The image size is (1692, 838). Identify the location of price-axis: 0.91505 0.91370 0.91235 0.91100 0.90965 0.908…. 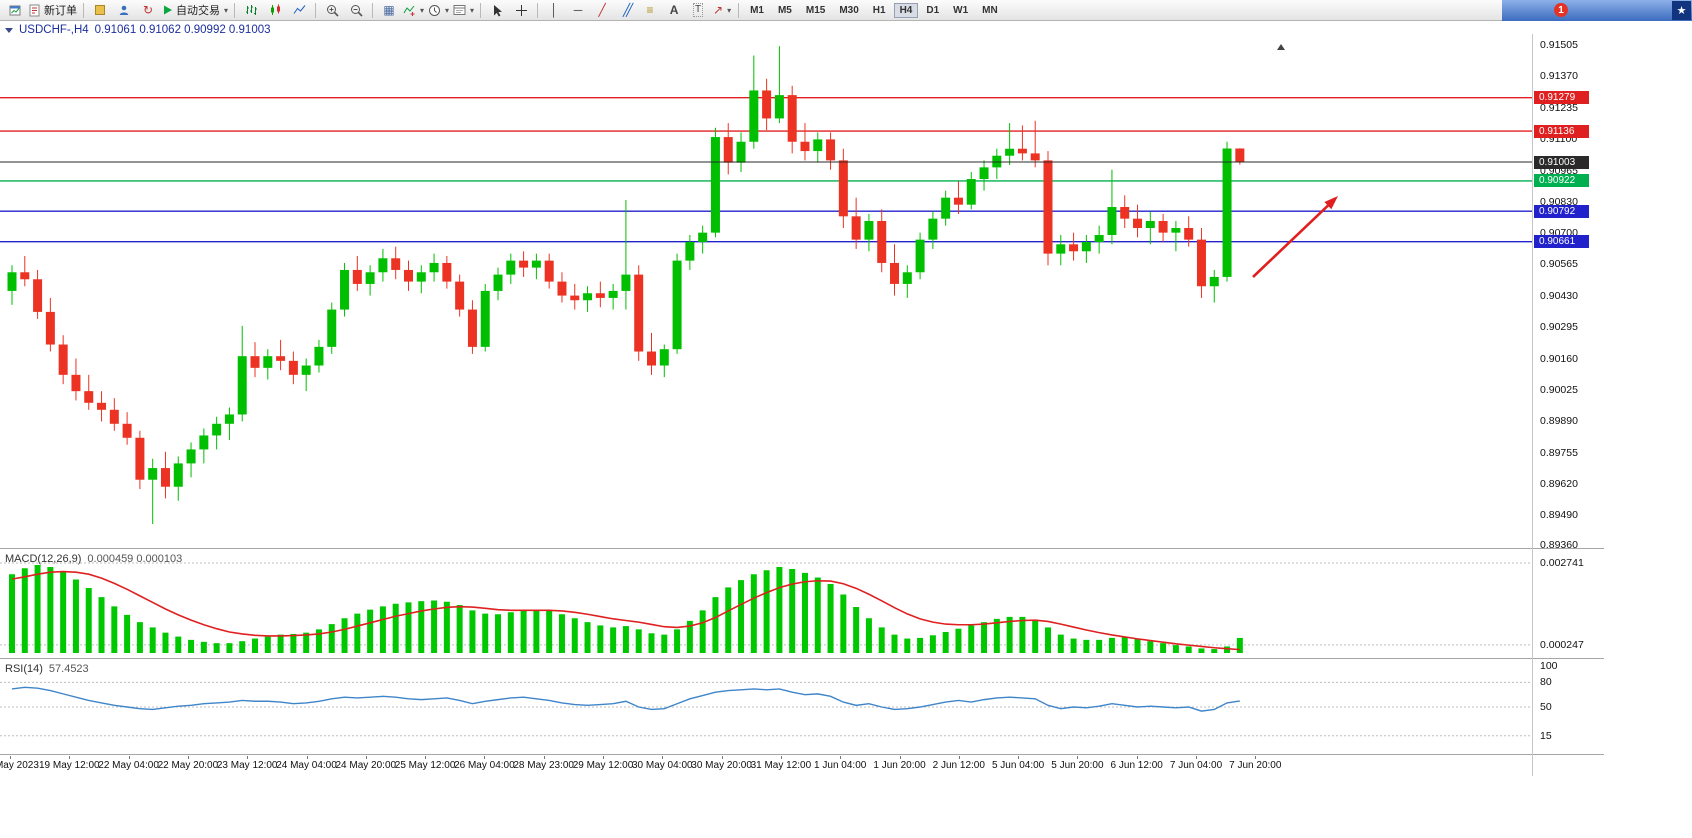
(1569, 405).